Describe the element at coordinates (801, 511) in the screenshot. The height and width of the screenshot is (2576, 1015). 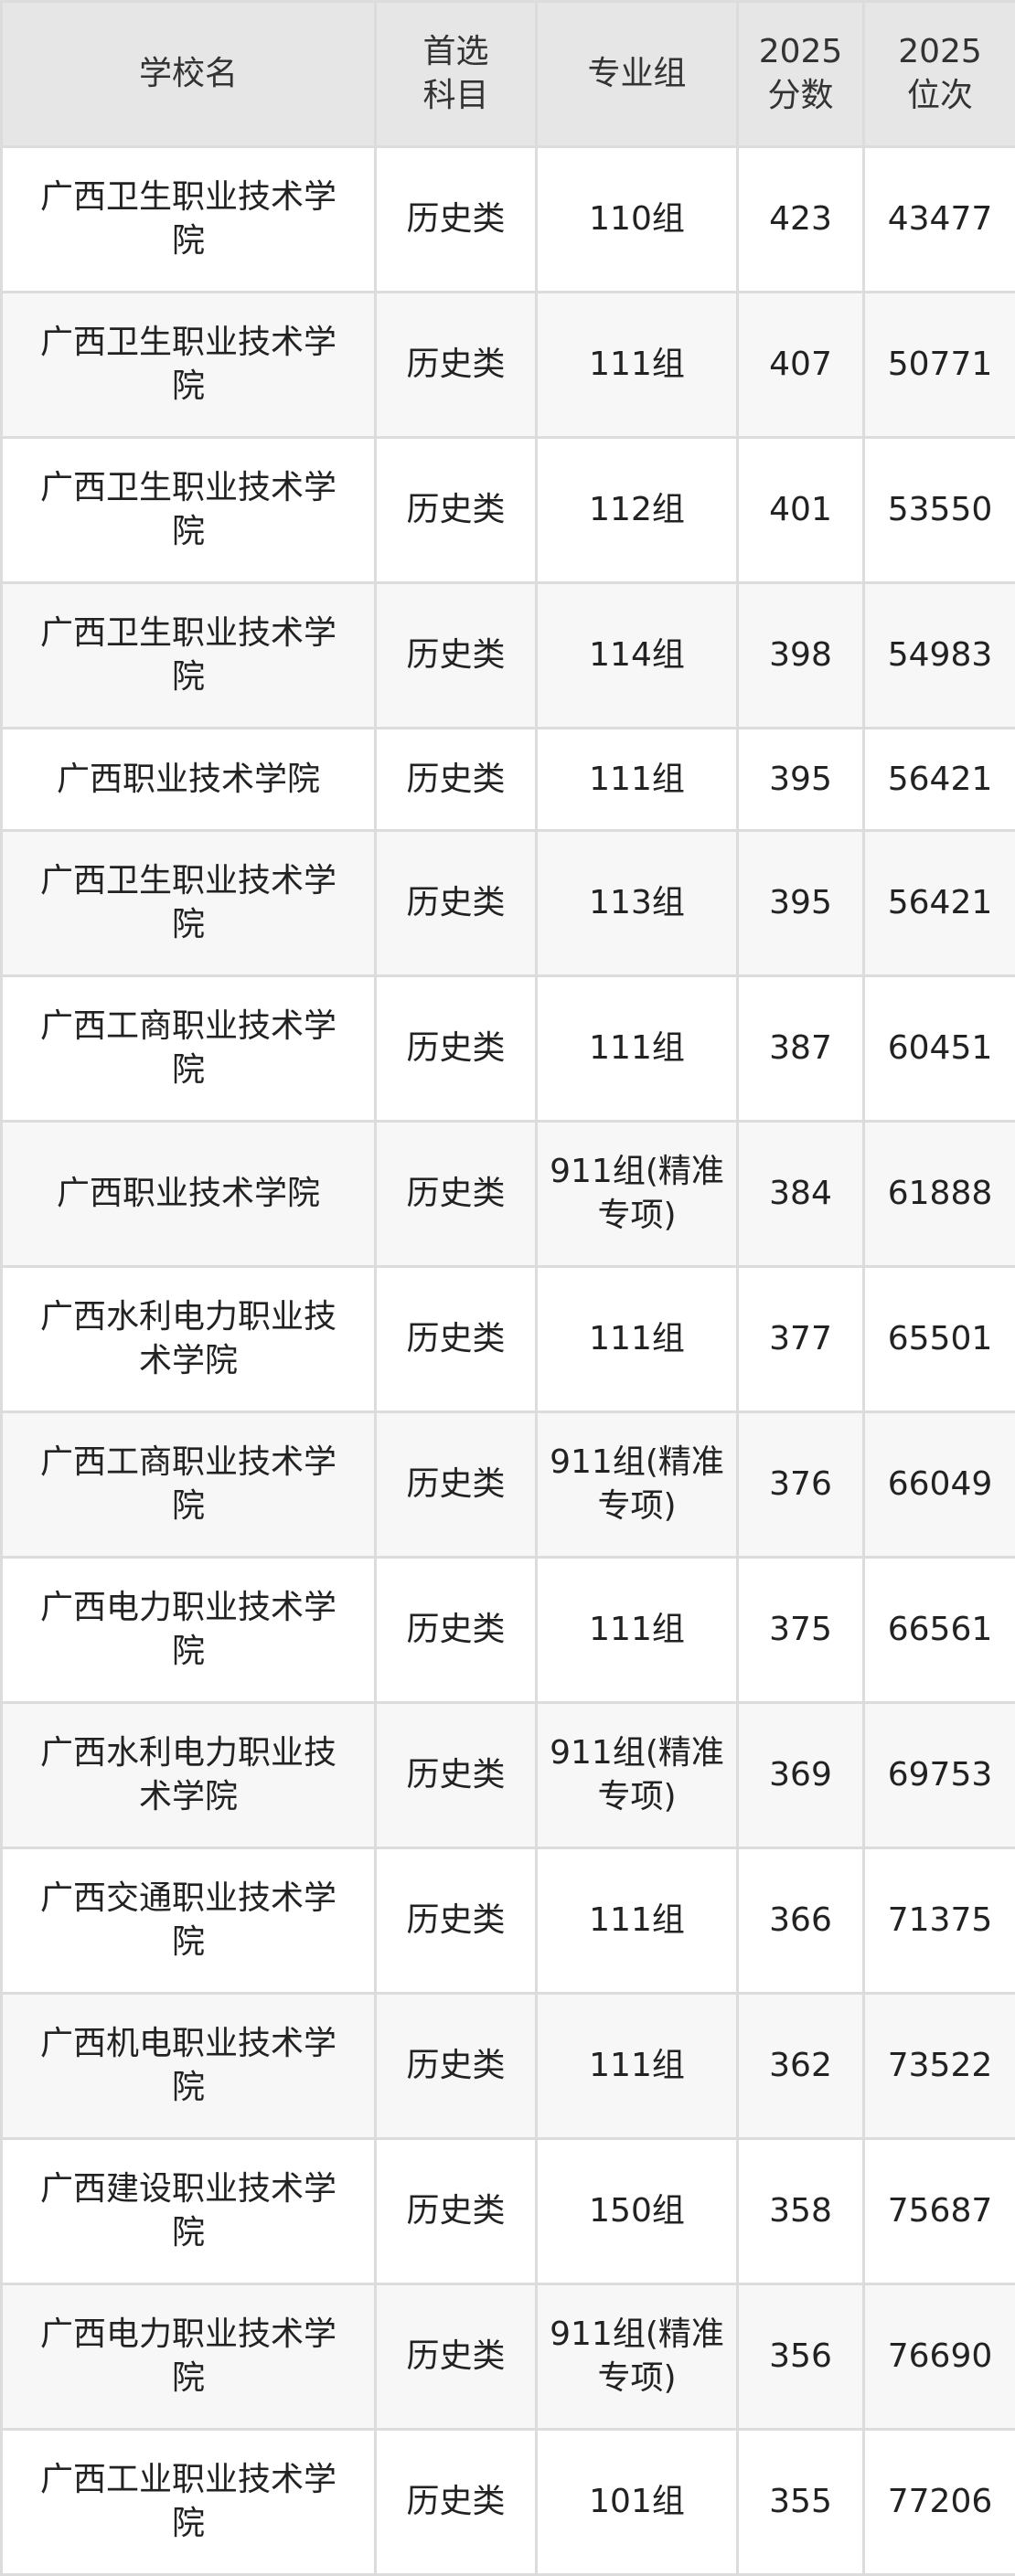
I see `cell-score: 401` at that location.